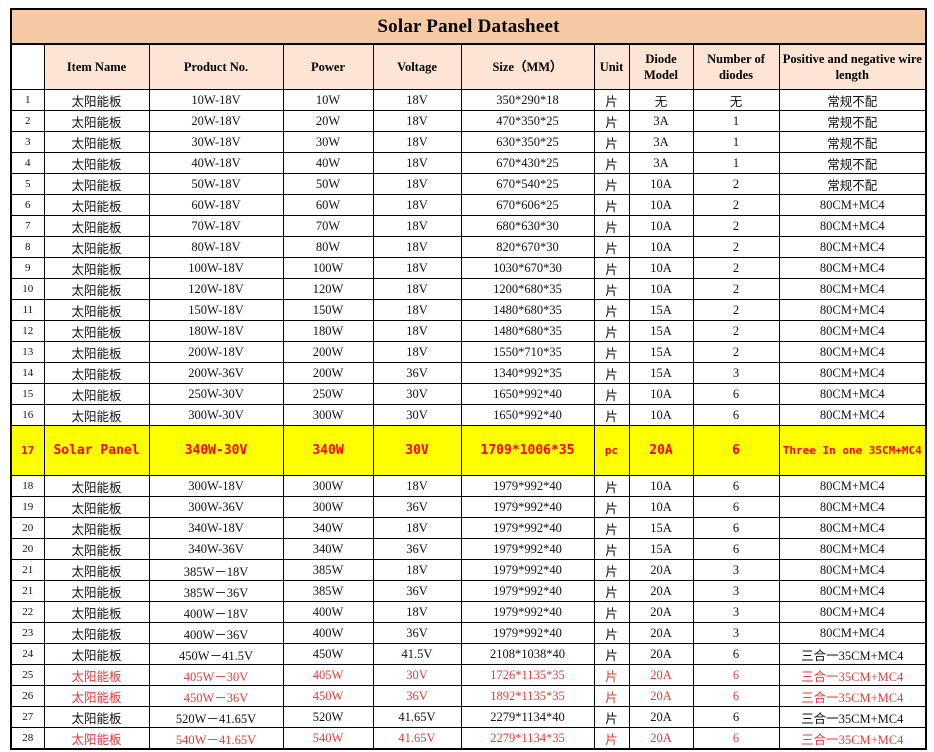  Describe the element at coordinates (527, 247) in the screenshot. I see `cell-size: 820*670*30` at that location.